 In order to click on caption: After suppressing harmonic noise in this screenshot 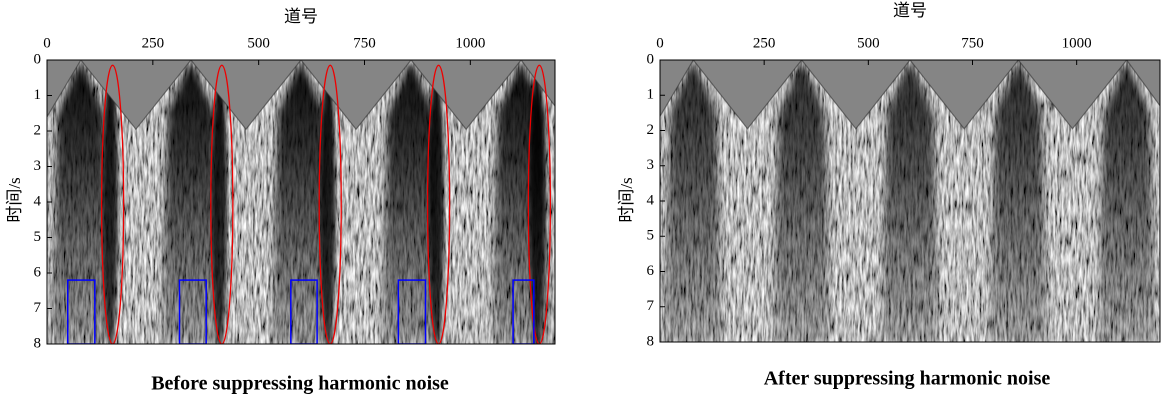, I will do `click(907, 379)`.